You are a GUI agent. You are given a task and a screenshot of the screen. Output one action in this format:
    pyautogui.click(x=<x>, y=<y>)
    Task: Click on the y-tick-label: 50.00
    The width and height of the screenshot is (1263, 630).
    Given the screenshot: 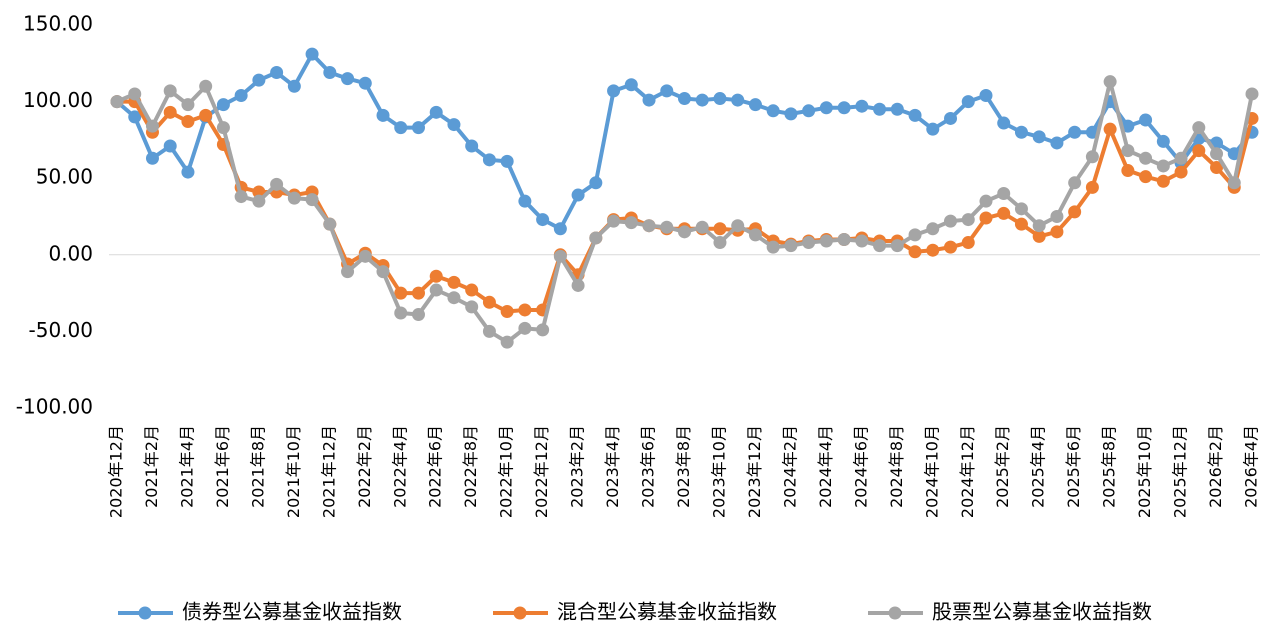 What is the action you would take?
    pyautogui.click(x=64, y=177)
    